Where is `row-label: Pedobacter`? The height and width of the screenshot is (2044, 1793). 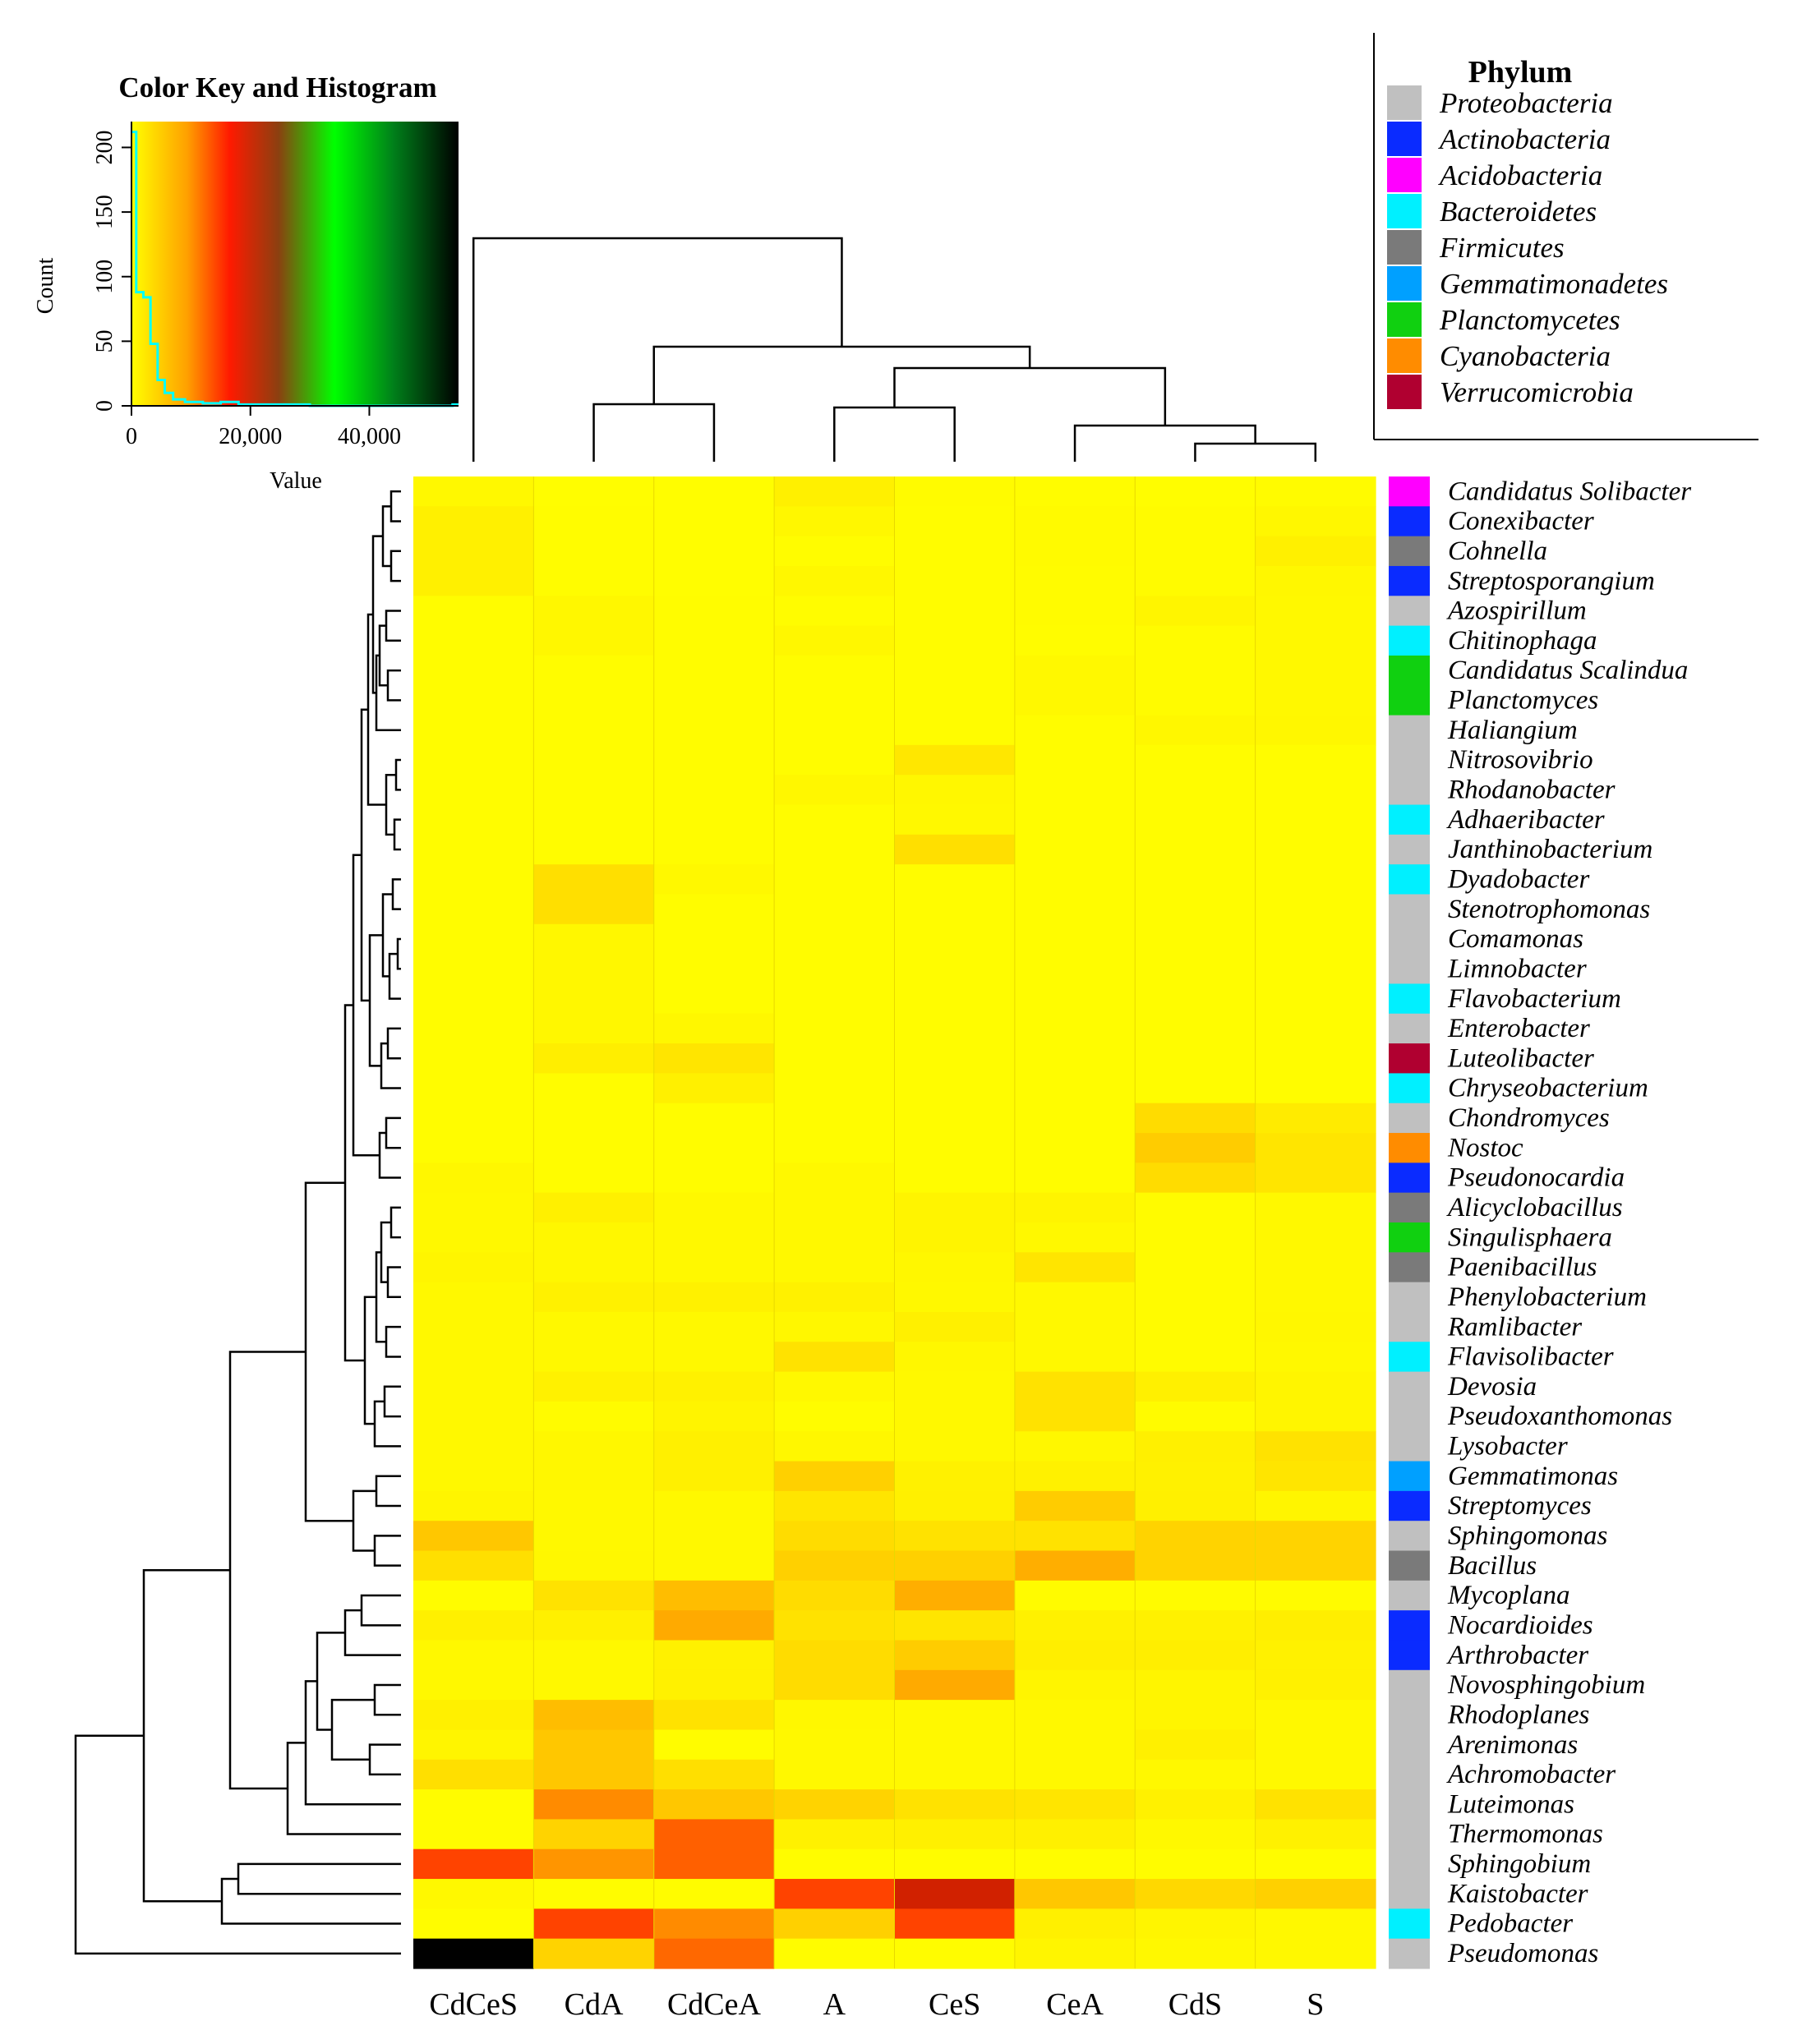
row-label: Pedobacter is located at coordinates (1510, 1924).